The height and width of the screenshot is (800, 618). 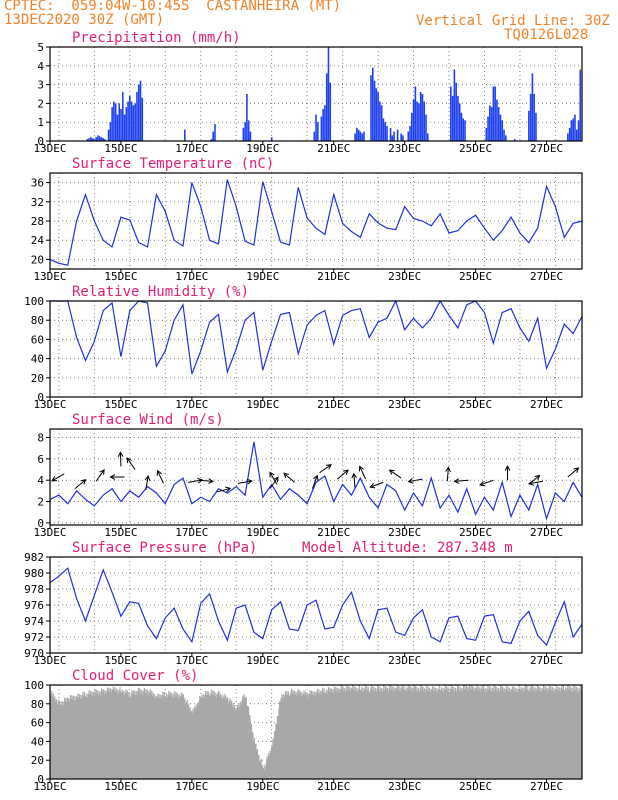 I want to click on cloud-ytick-label: 80, so click(x=37, y=704).